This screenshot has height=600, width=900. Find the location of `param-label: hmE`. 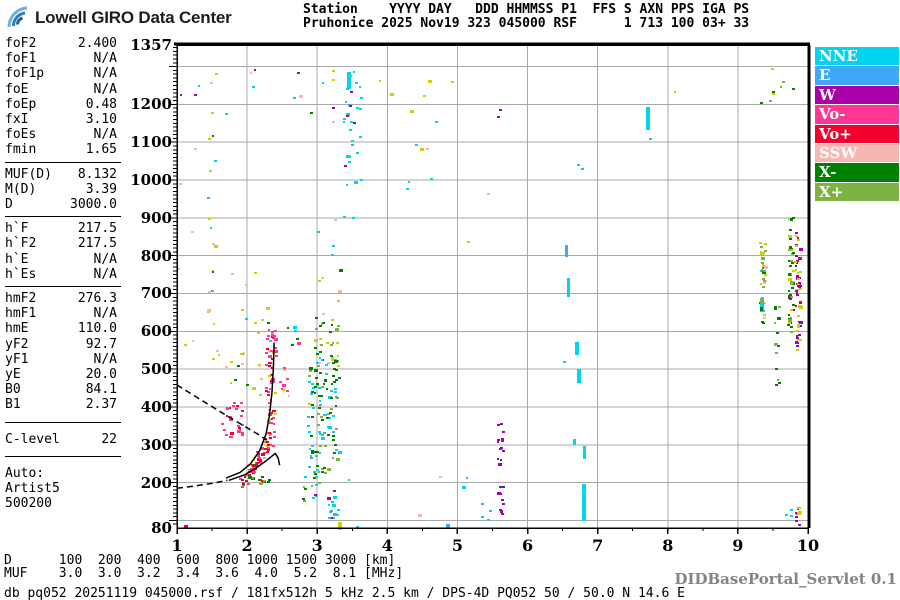

param-label: hmE is located at coordinates (17, 329).